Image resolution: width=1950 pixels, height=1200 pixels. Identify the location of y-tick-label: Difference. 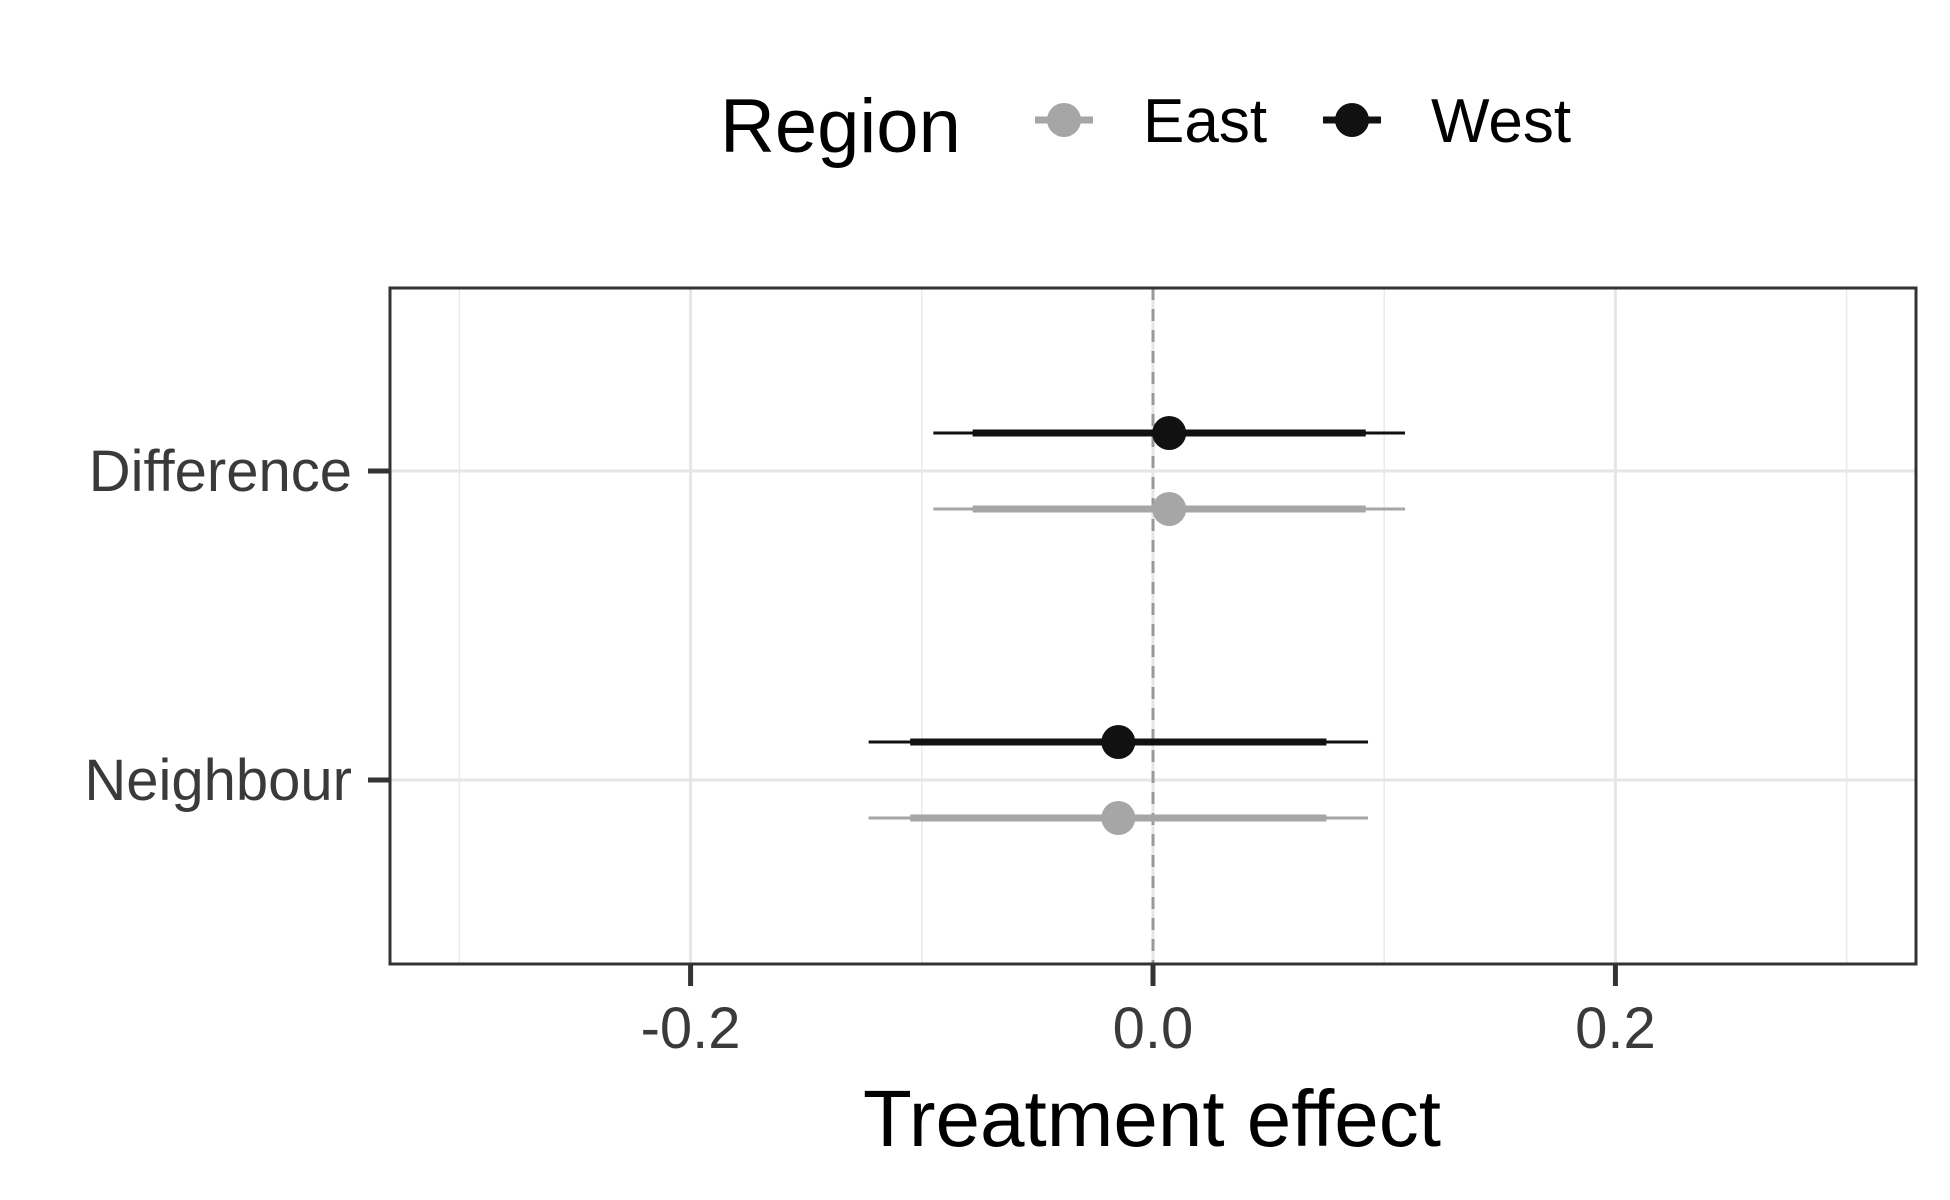
(220, 471).